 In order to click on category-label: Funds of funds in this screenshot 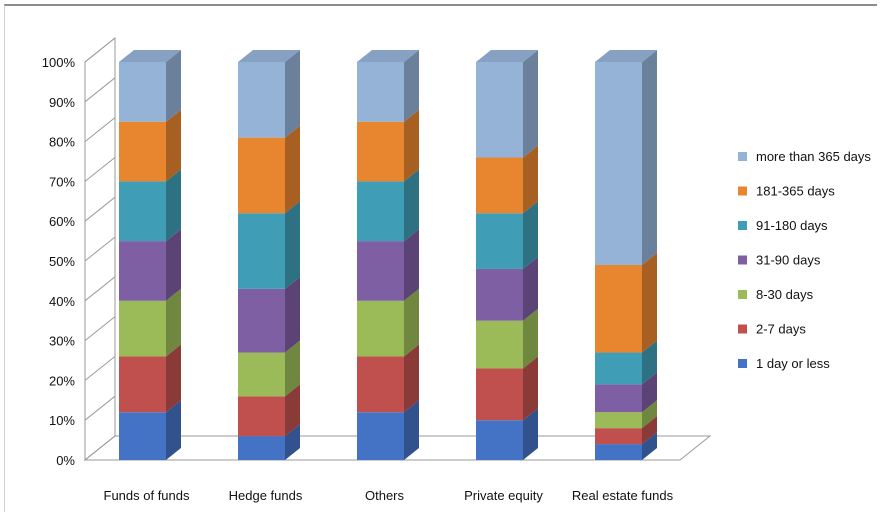, I will do `click(147, 495)`.